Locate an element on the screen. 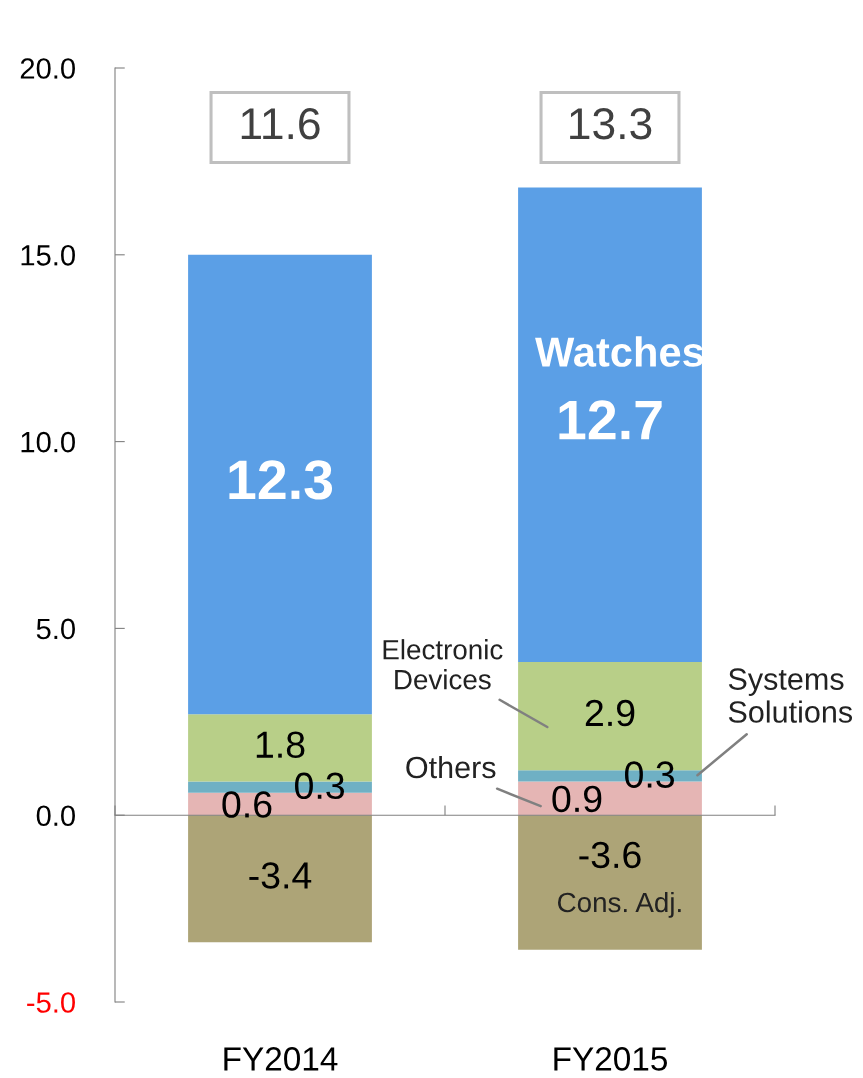 The image size is (863, 1078). data-label: -3.6 is located at coordinates (610, 855).